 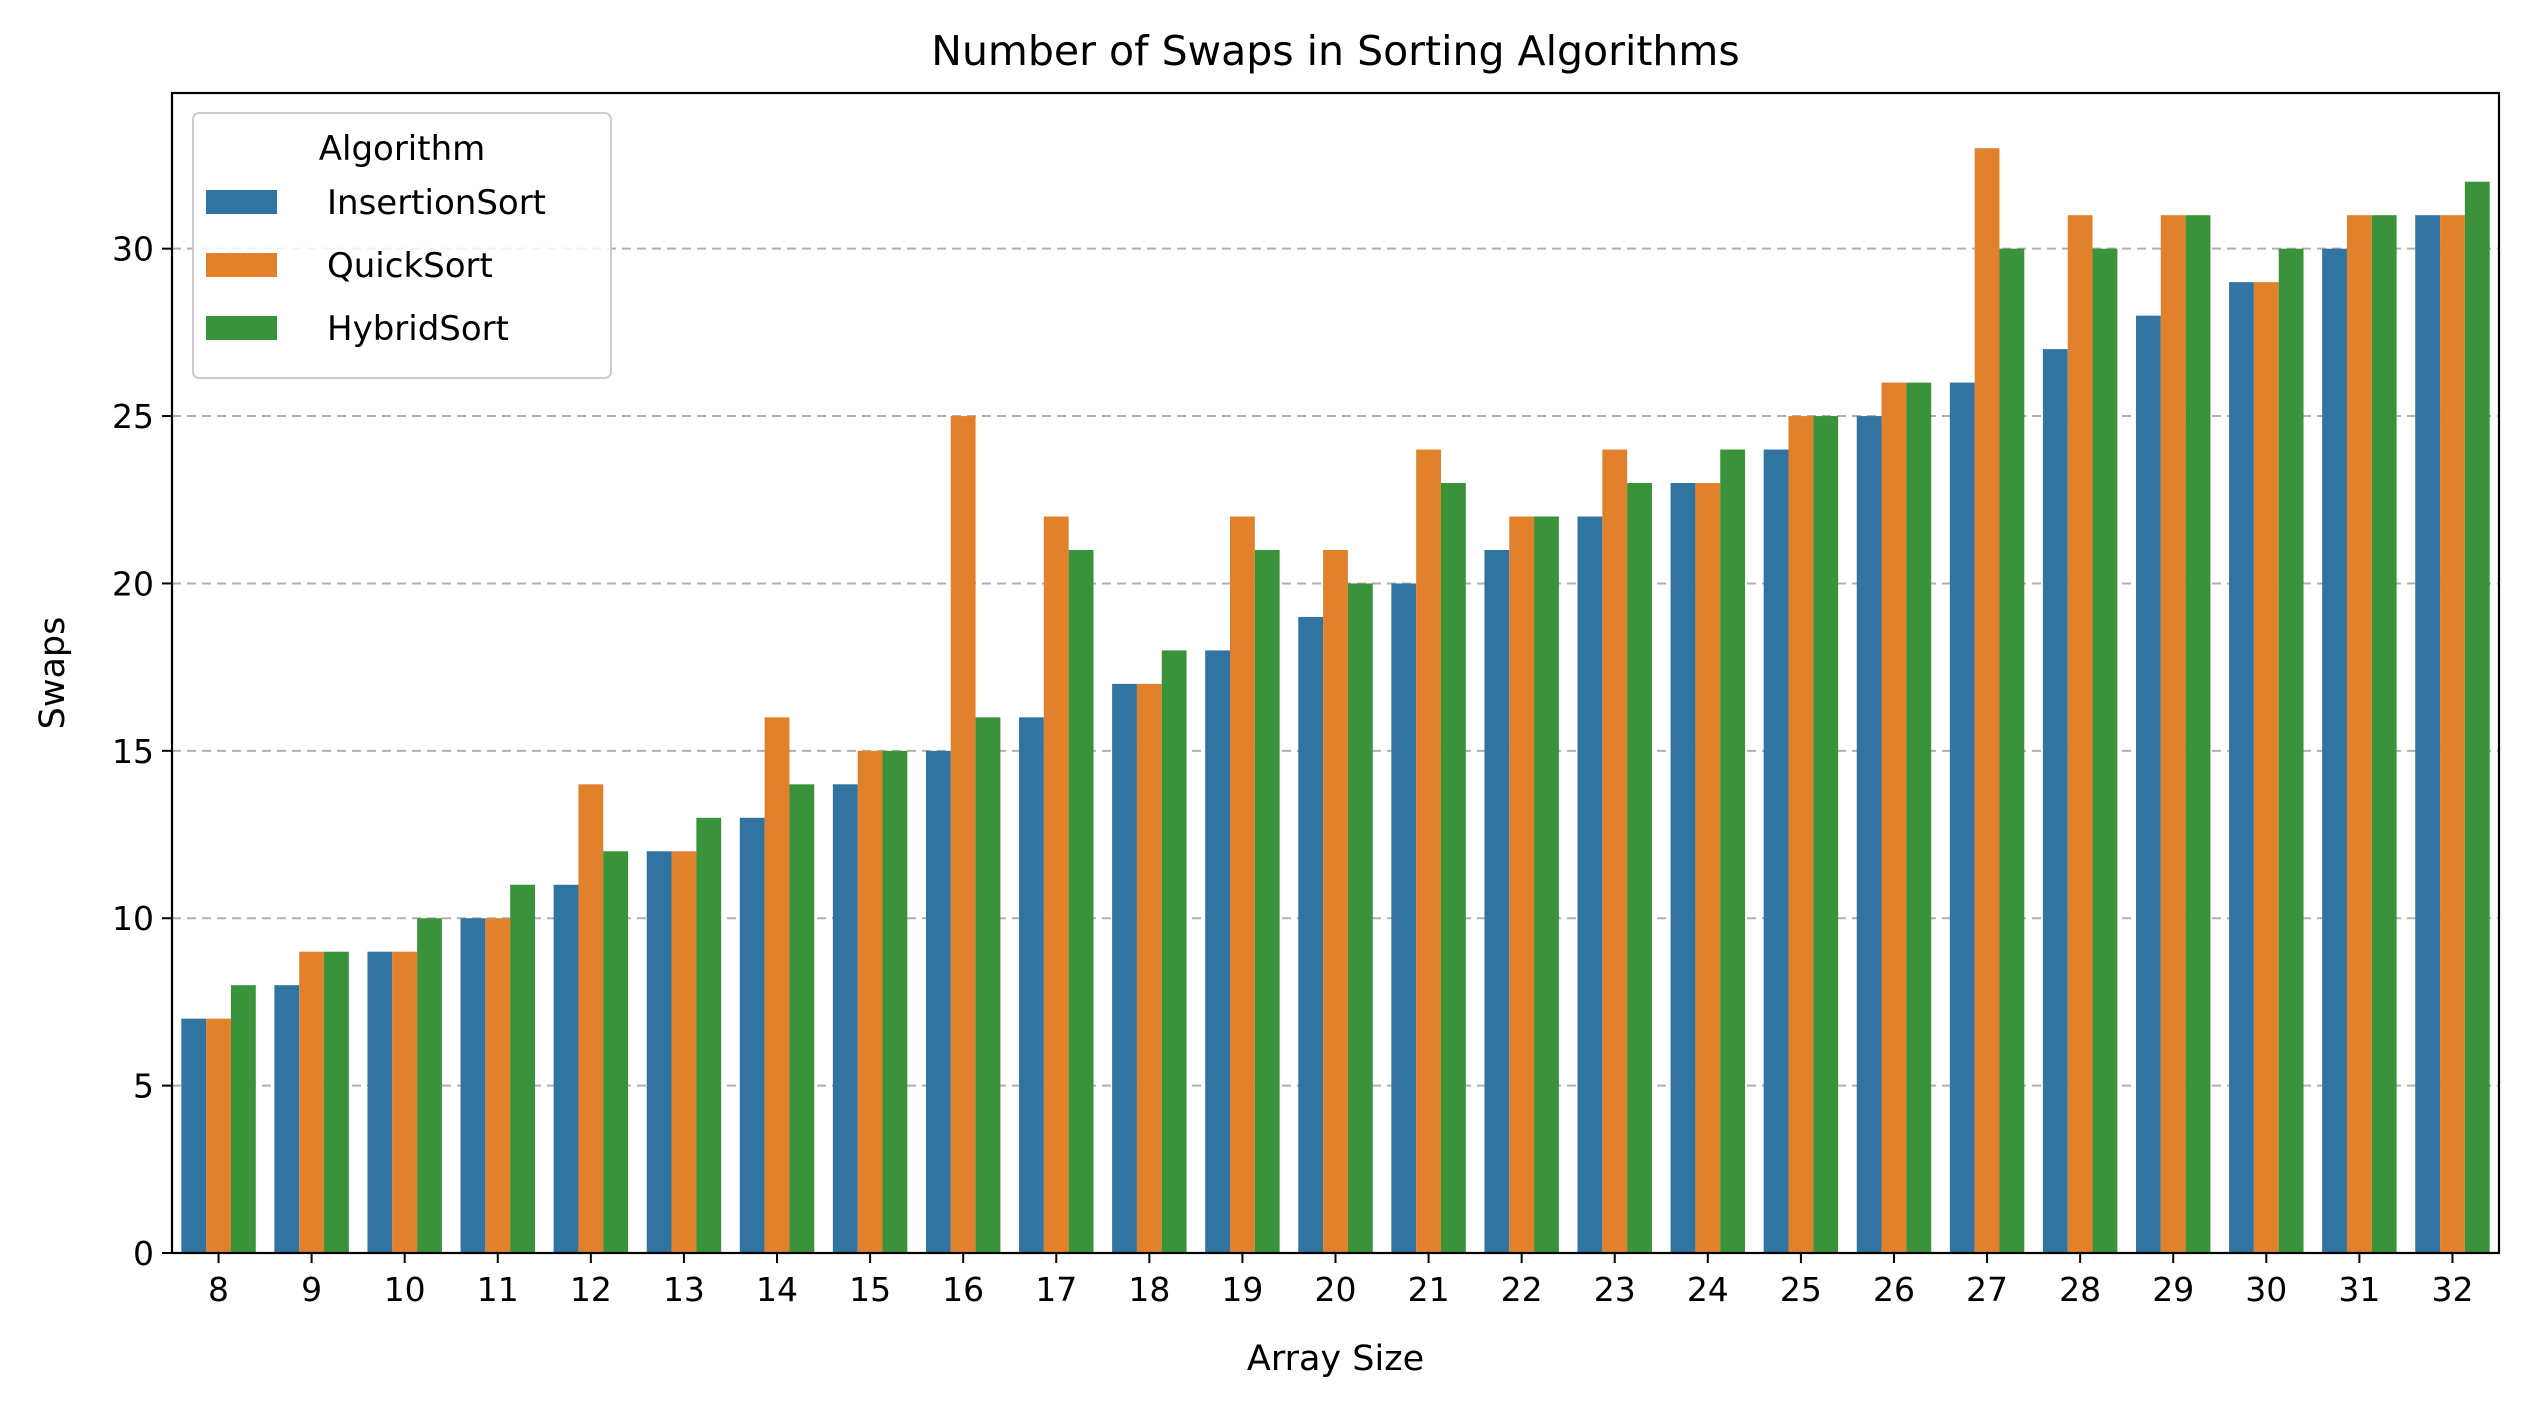 I want to click on legend-frame, so click(x=402, y=245).